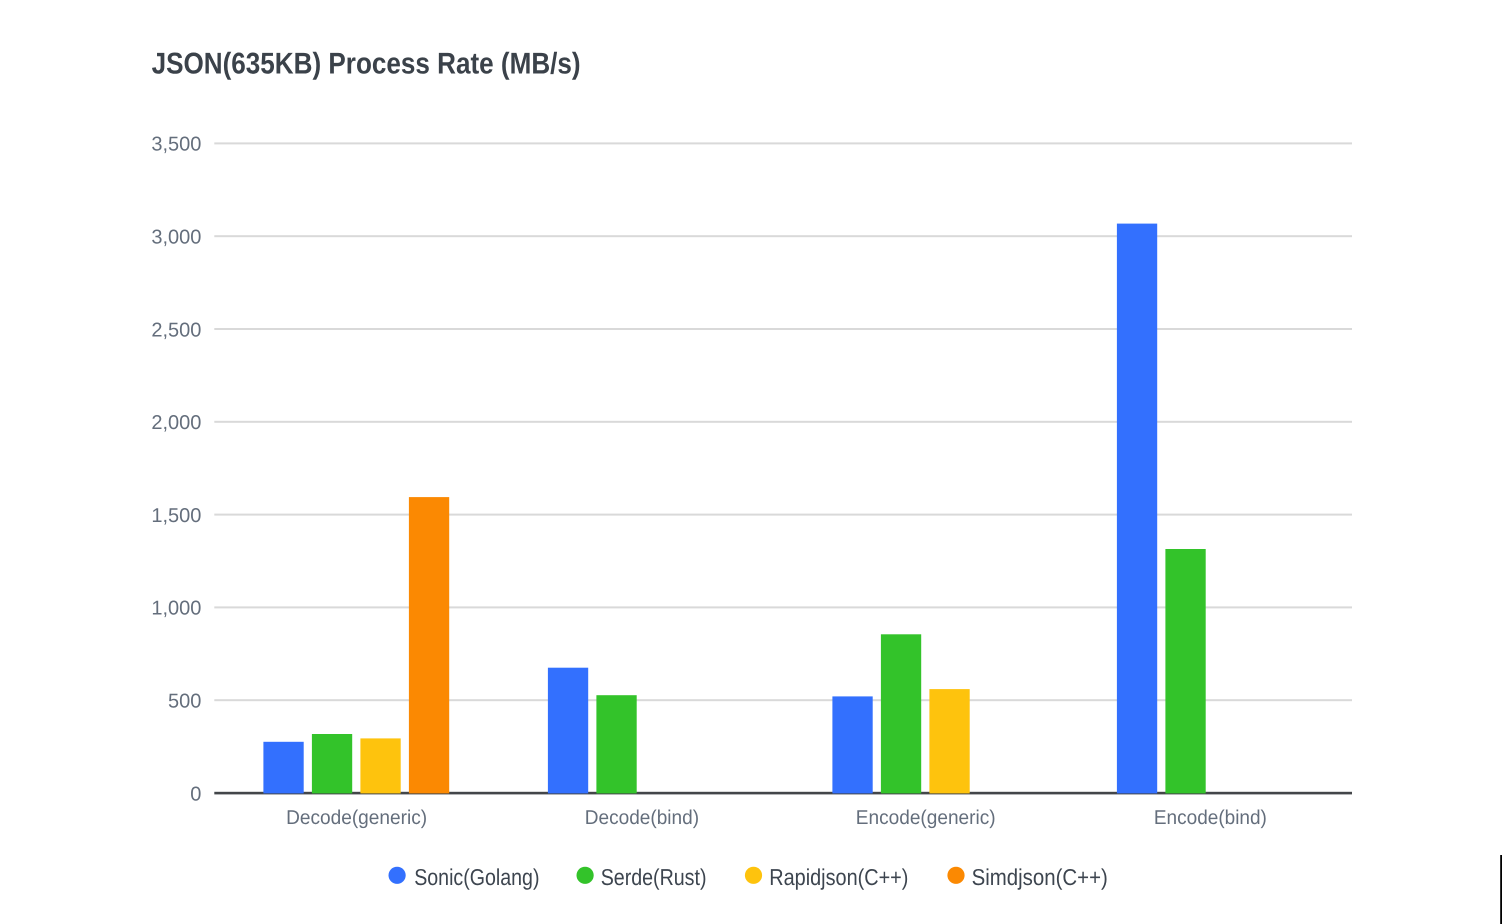 The width and height of the screenshot is (1502, 924). What do you see at coordinates (195, 794) in the screenshot?
I see `svg-text: 0` at bounding box center [195, 794].